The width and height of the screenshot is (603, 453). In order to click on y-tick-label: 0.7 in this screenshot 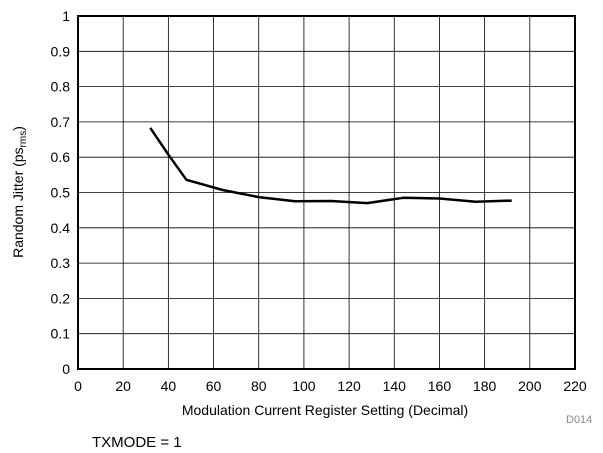, I will do `click(61, 122)`.